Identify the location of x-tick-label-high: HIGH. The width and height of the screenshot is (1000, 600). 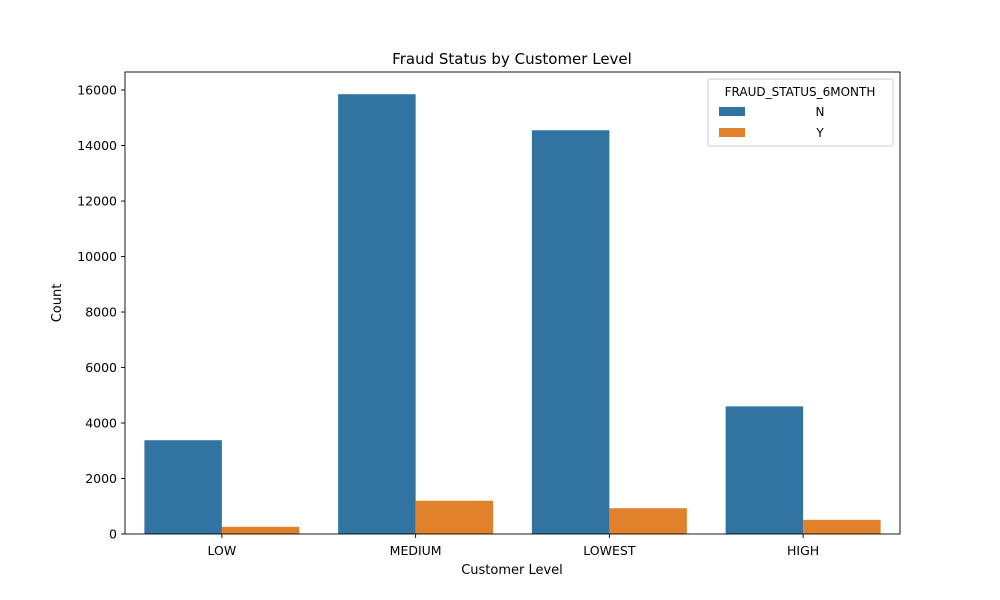
(803, 550).